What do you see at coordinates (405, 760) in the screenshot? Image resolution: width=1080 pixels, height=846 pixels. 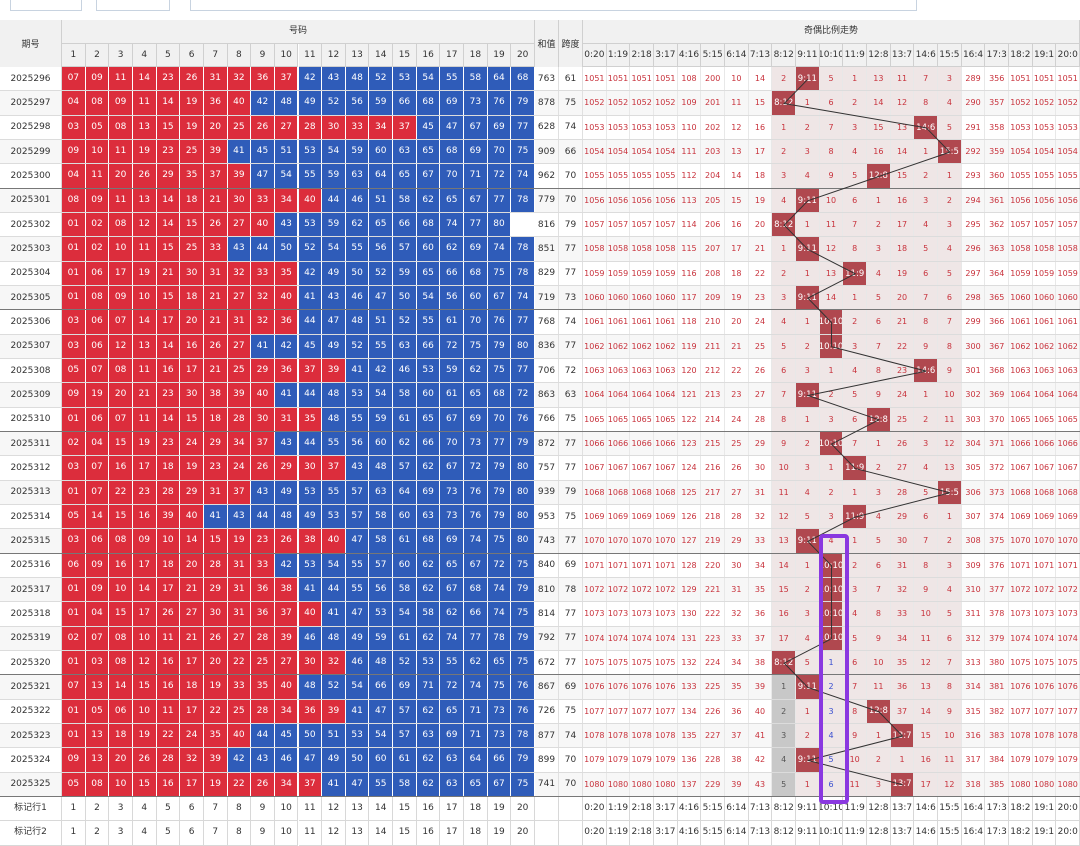 I see `number-ball: 61` at bounding box center [405, 760].